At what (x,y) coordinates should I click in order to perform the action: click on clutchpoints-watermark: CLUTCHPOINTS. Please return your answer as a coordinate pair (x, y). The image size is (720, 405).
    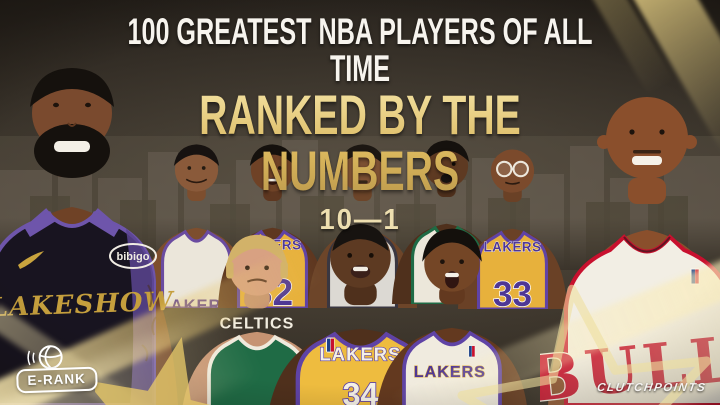
    Looking at the image, I should click on (651, 388).